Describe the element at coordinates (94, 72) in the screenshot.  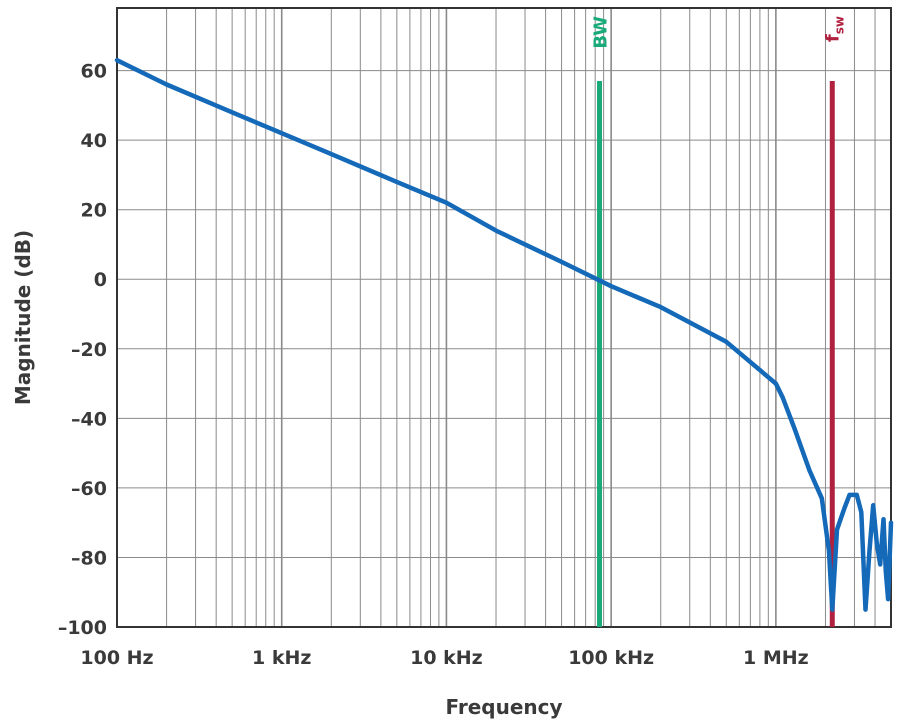
I see `y-tick-label: 60` at that location.